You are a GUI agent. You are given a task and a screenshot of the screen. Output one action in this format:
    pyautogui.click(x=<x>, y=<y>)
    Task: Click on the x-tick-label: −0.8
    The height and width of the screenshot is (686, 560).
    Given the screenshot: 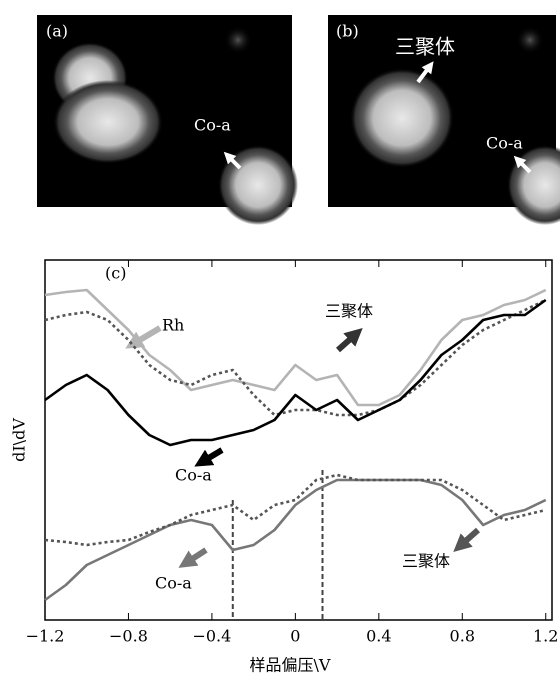 What is the action you would take?
    pyautogui.click(x=128, y=636)
    